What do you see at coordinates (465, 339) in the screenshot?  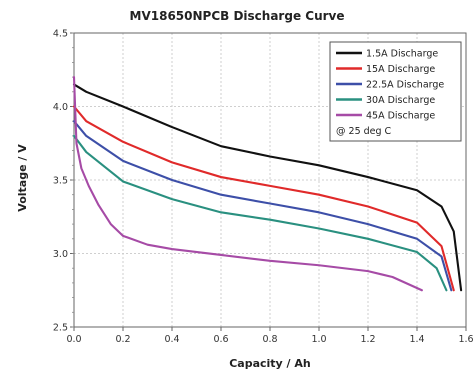 I see `x-tick-label: 1.6` at bounding box center [465, 339].